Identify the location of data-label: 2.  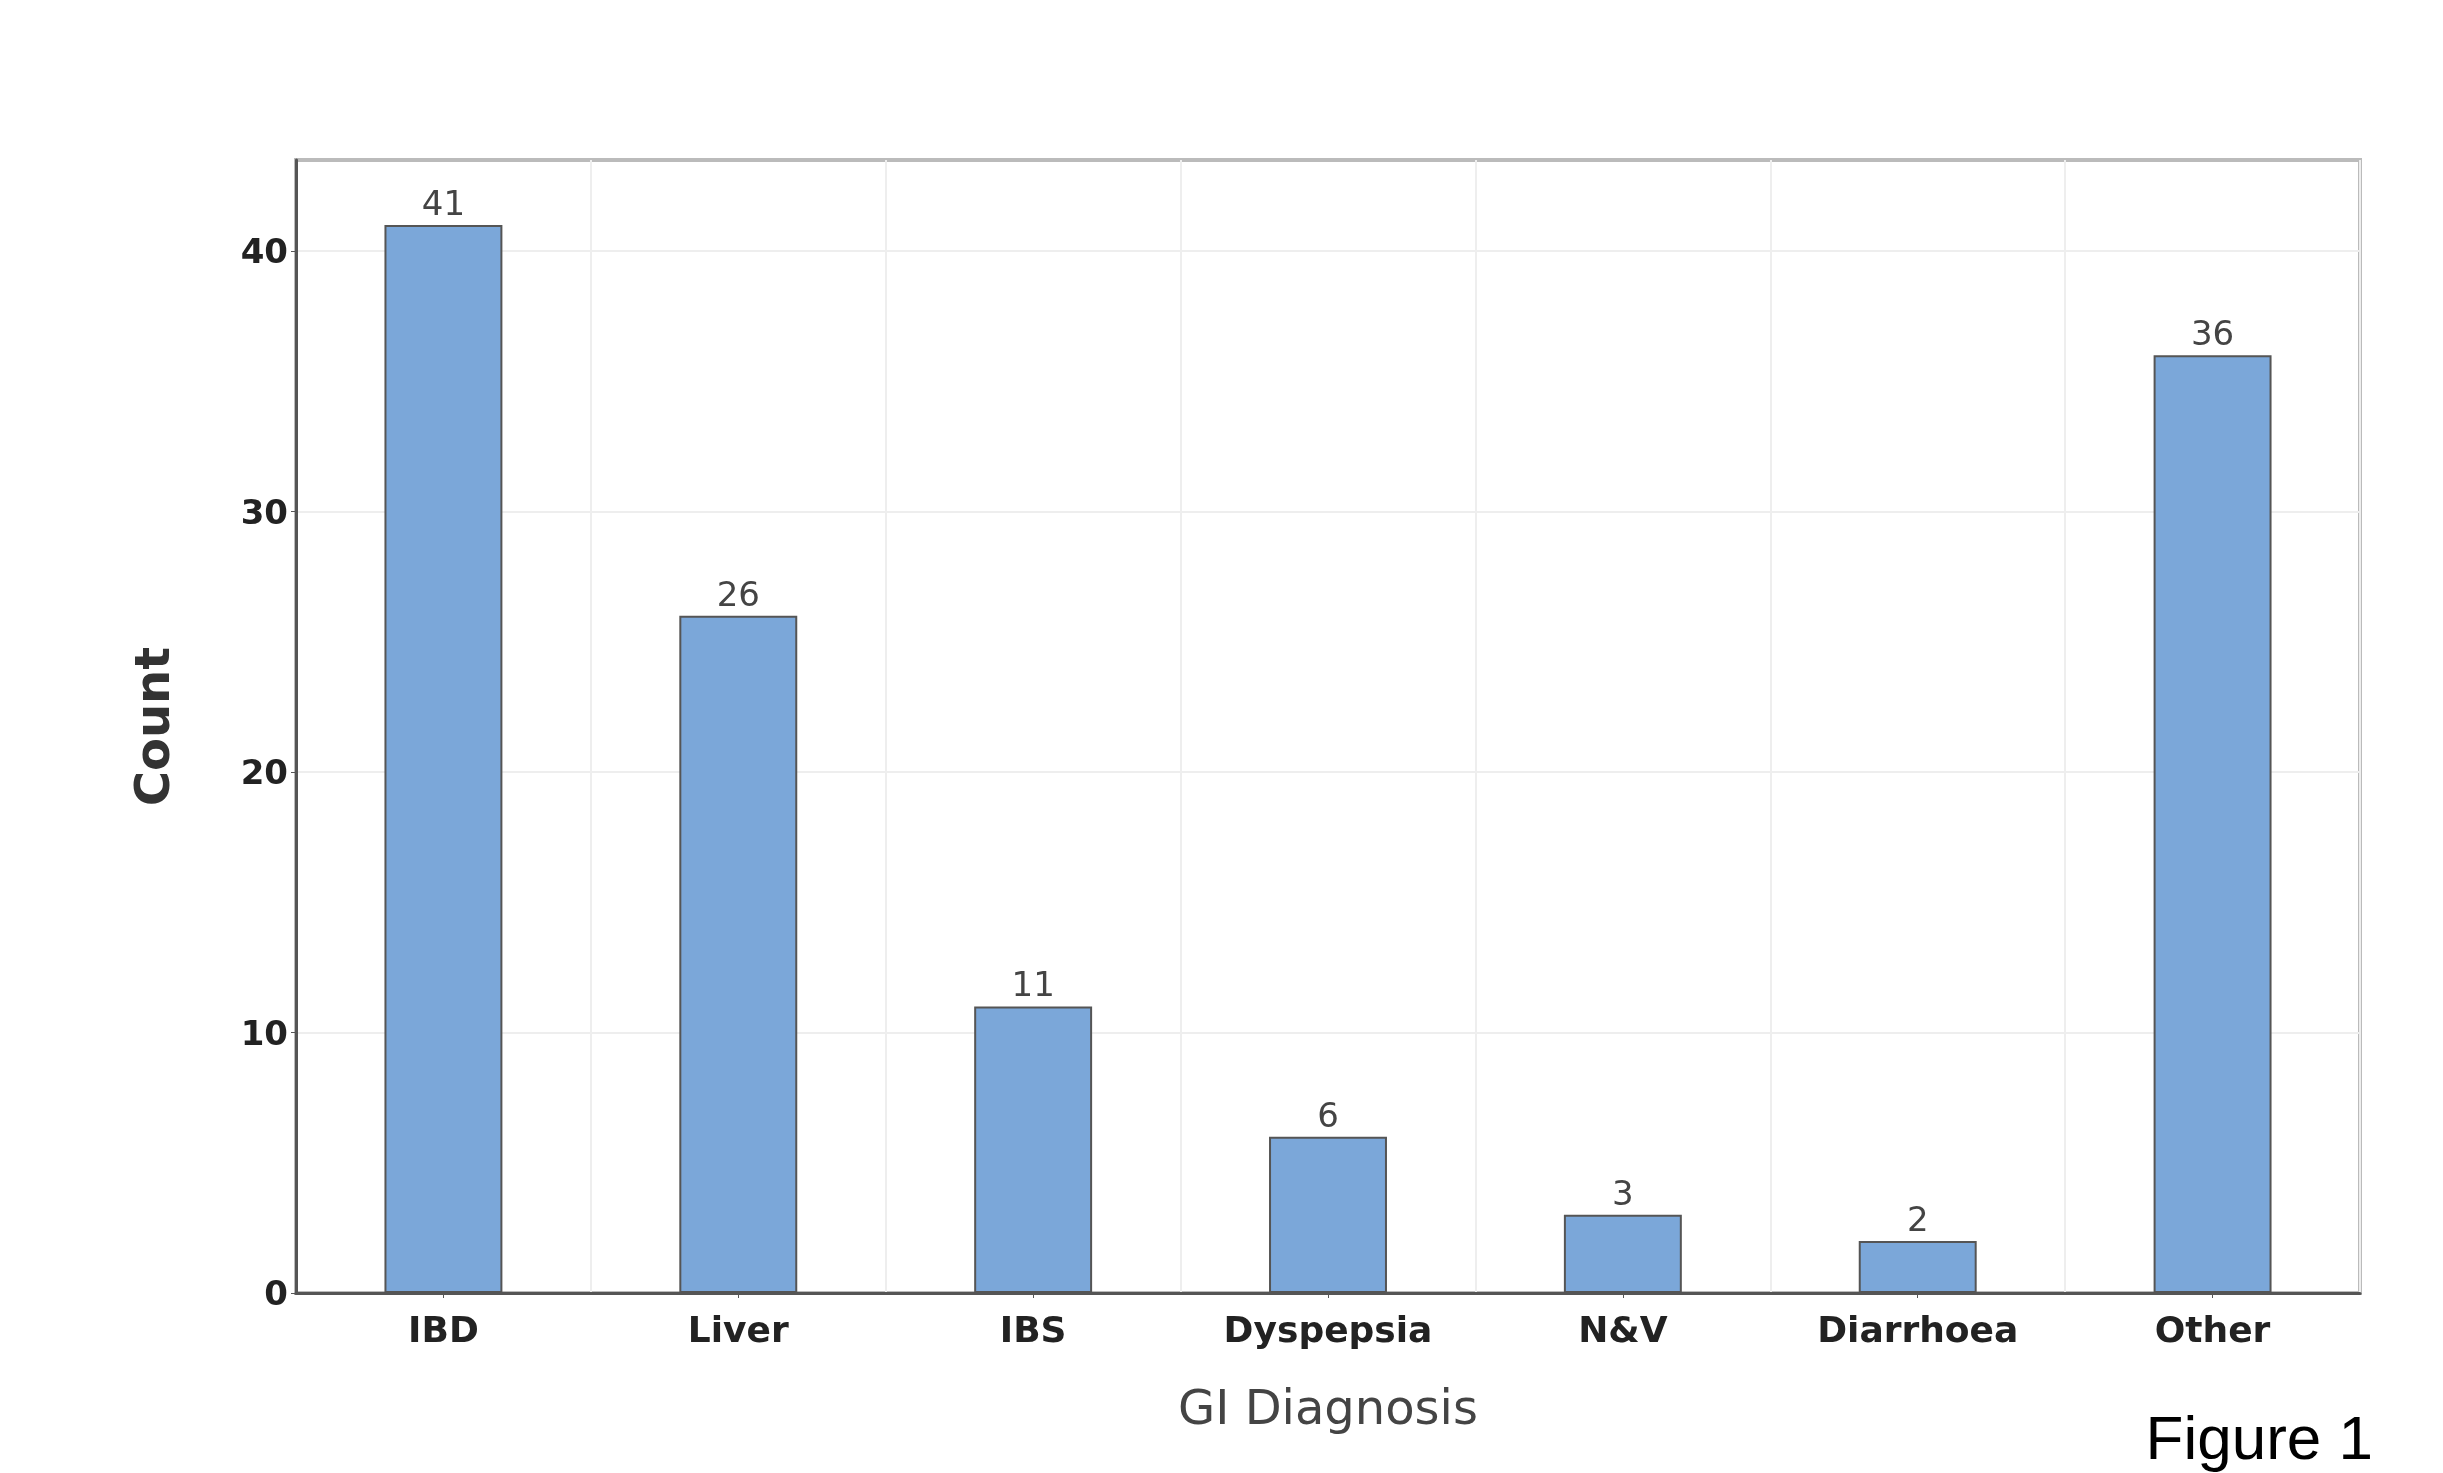
(1917, 1218).